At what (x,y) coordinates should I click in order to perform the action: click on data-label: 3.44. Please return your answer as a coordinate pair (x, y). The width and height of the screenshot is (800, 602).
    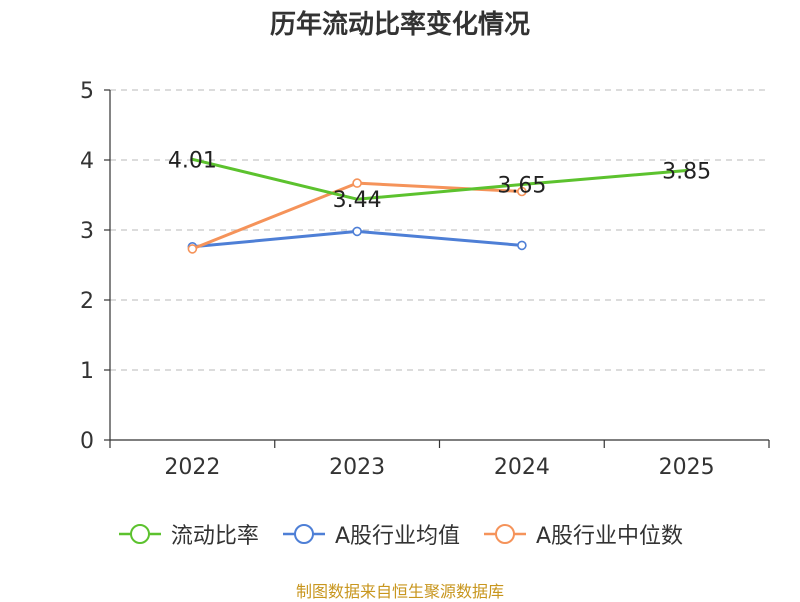
    Looking at the image, I should click on (357, 200).